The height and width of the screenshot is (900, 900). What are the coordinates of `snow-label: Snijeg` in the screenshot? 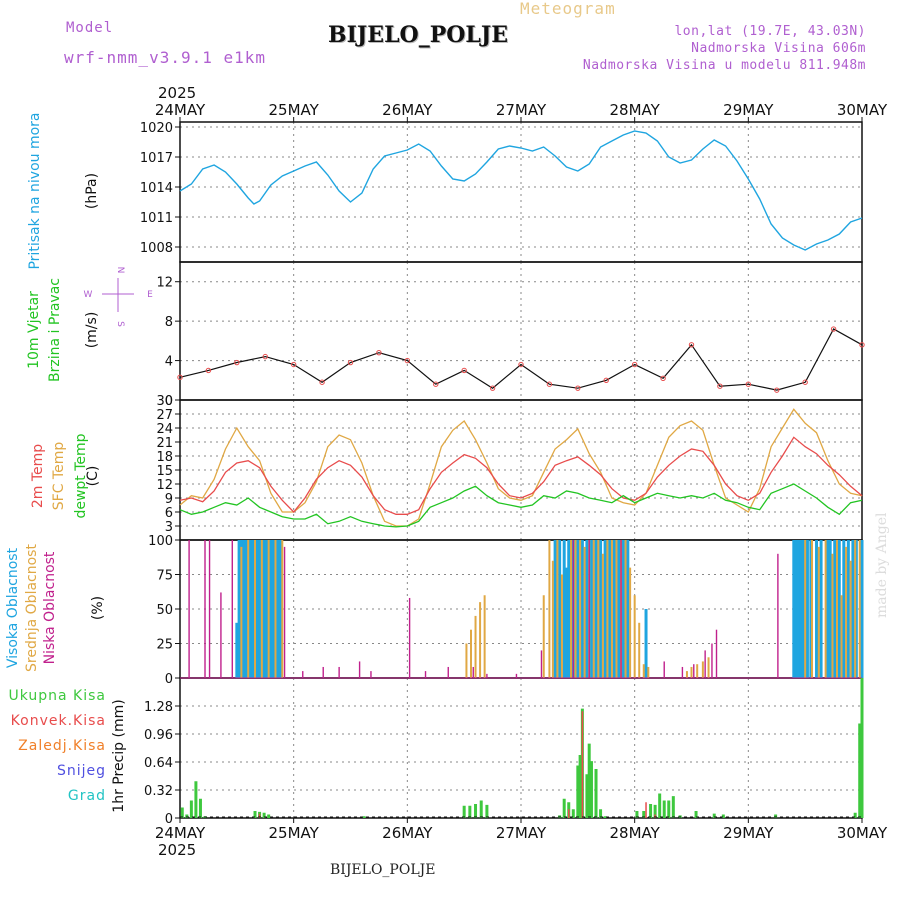 It's located at (81, 771).